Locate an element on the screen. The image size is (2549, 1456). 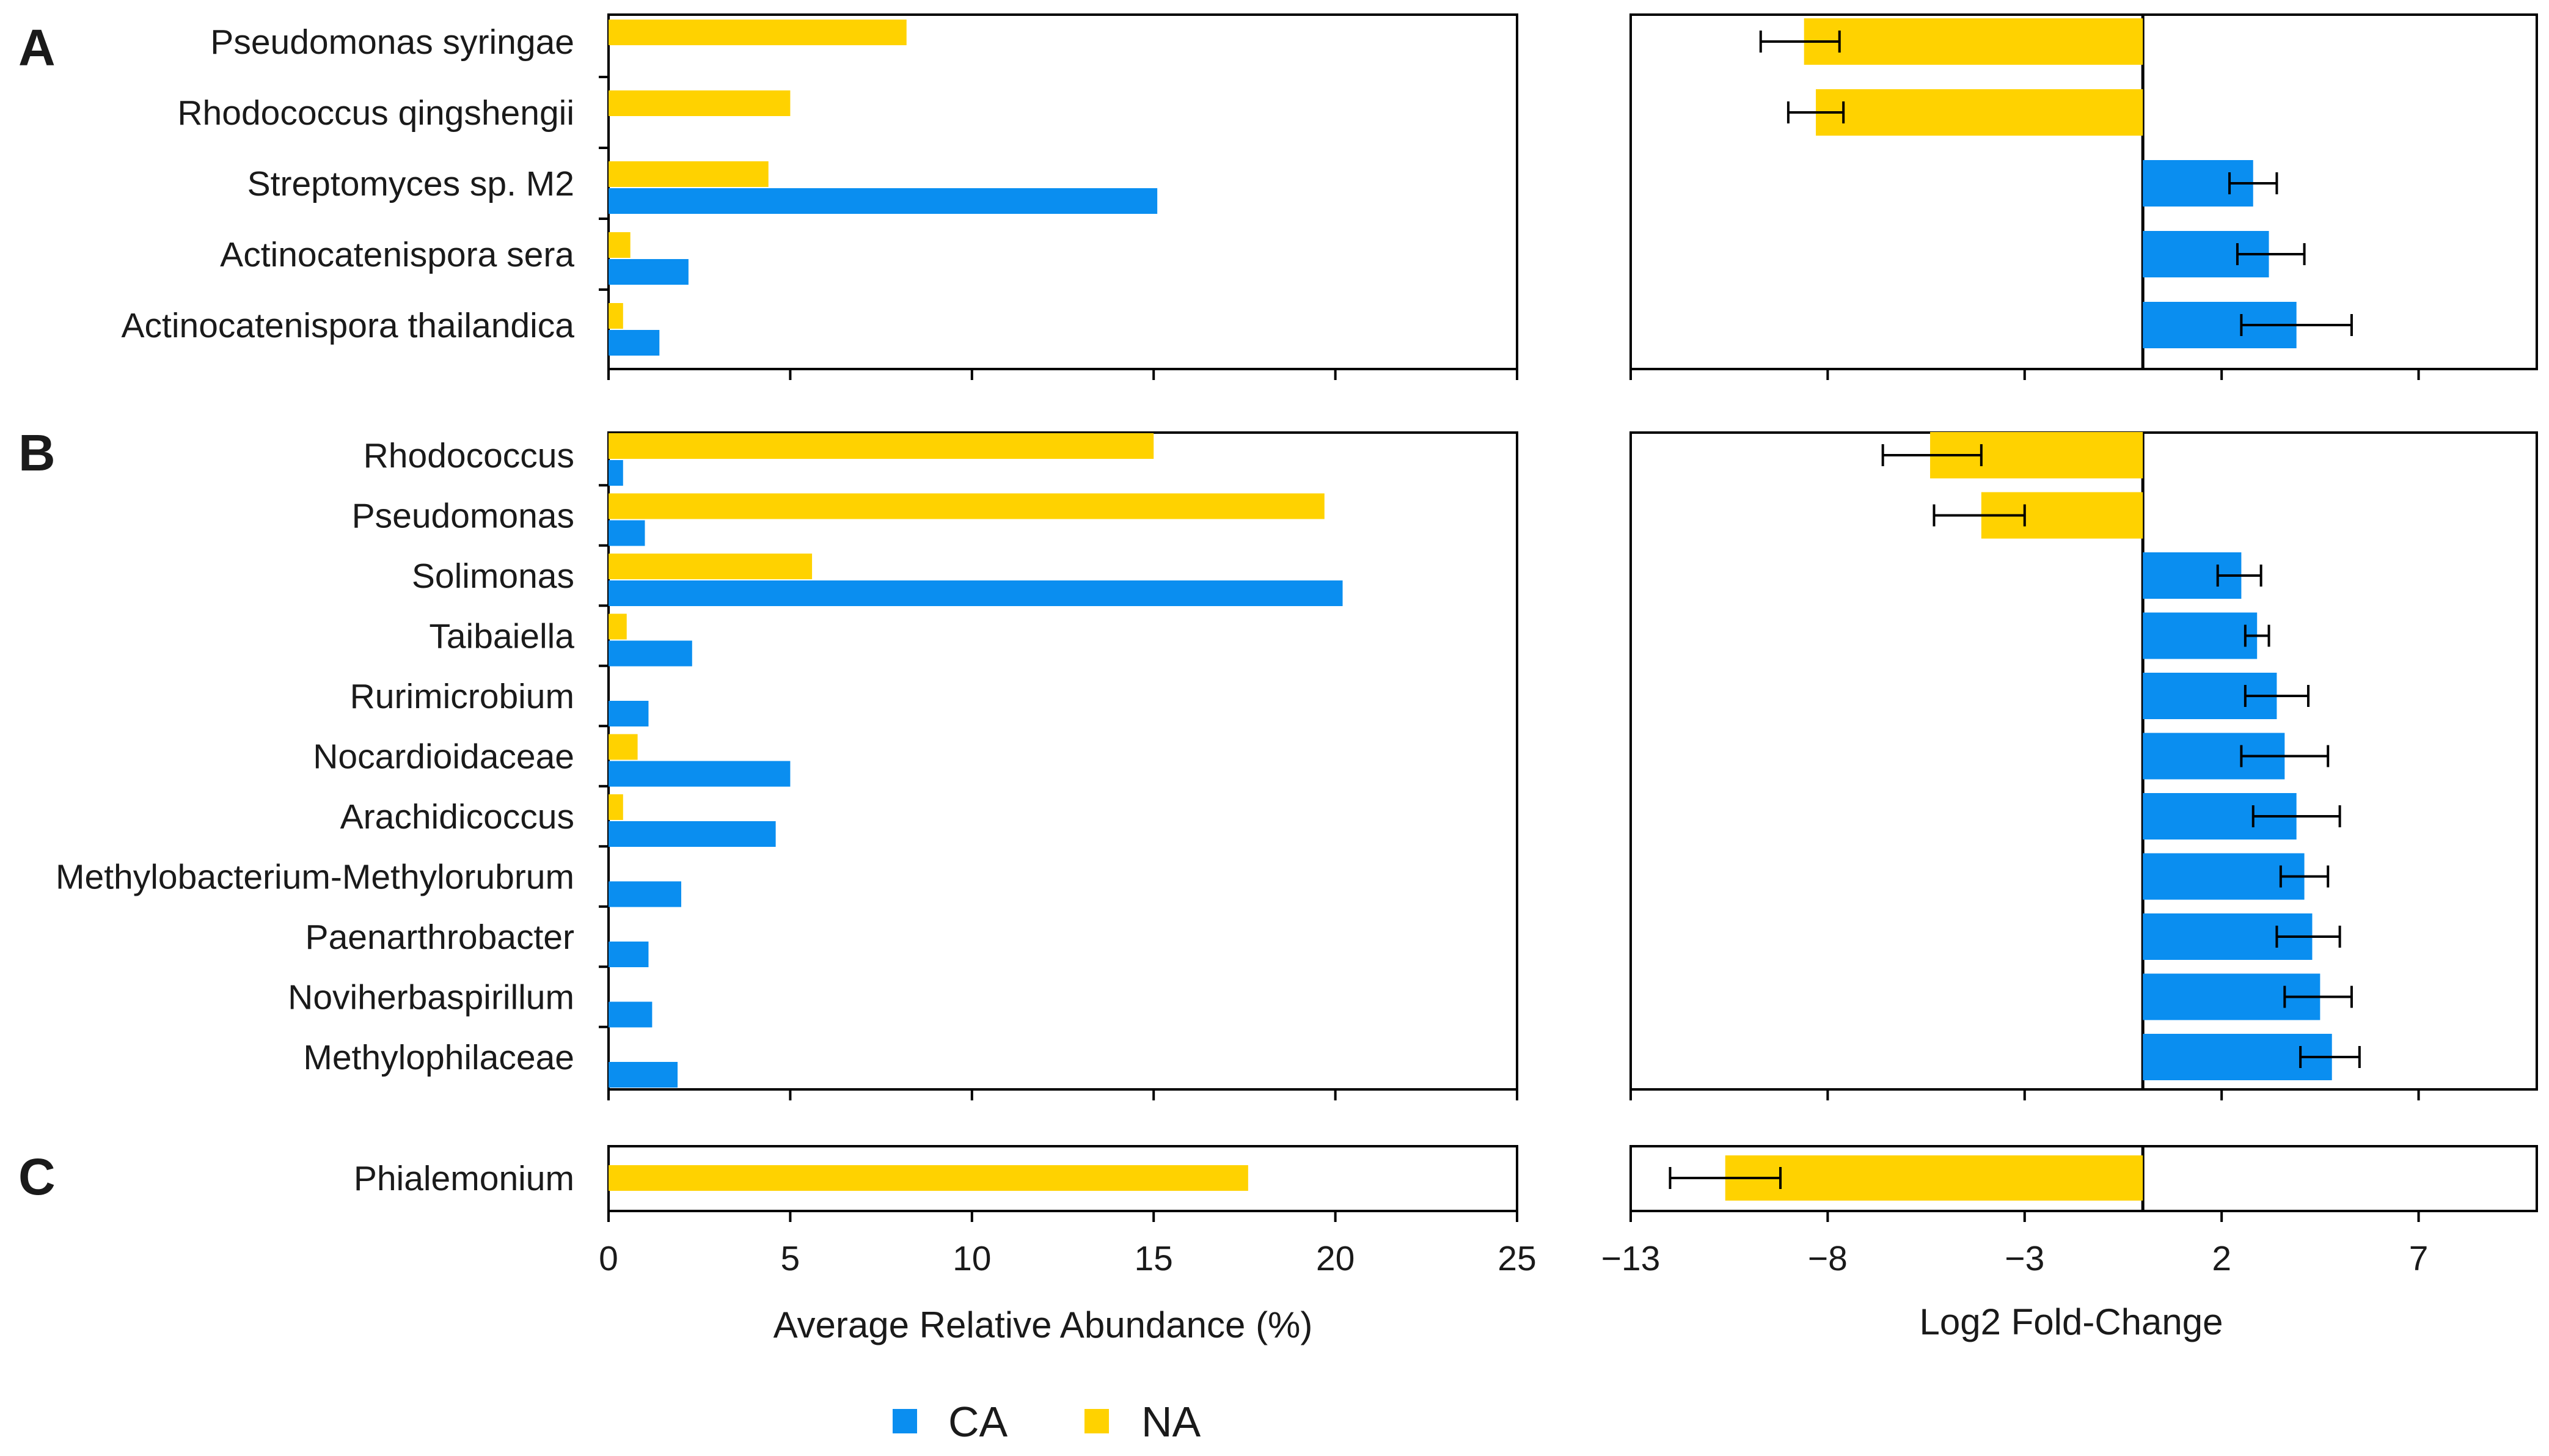
bar-na-phialemonium is located at coordinates (928, 1178).